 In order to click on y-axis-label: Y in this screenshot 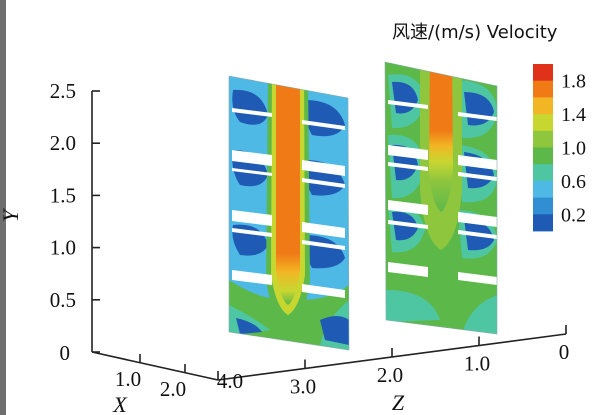, I will do `click(11, 214)`.